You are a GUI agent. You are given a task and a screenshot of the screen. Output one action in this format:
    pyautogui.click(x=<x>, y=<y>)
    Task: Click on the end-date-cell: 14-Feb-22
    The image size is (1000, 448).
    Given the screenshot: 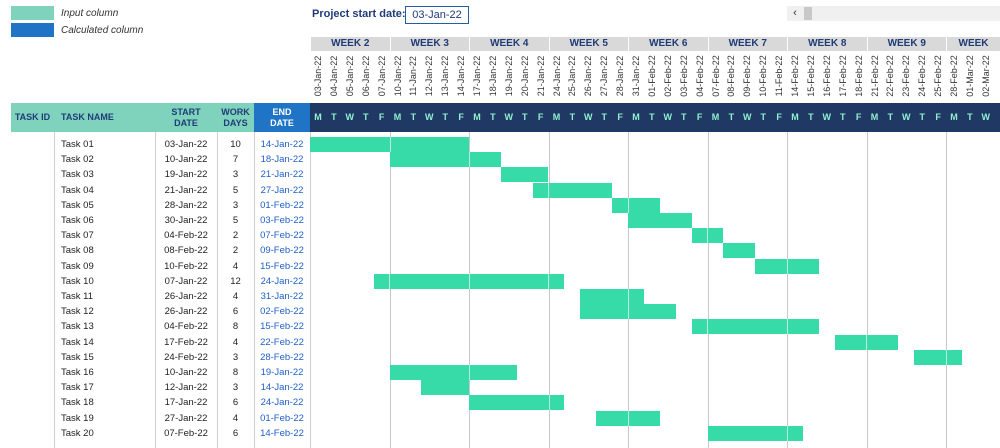 What is the action you would take?
    pyautogui.click(x=282, y=433)
    